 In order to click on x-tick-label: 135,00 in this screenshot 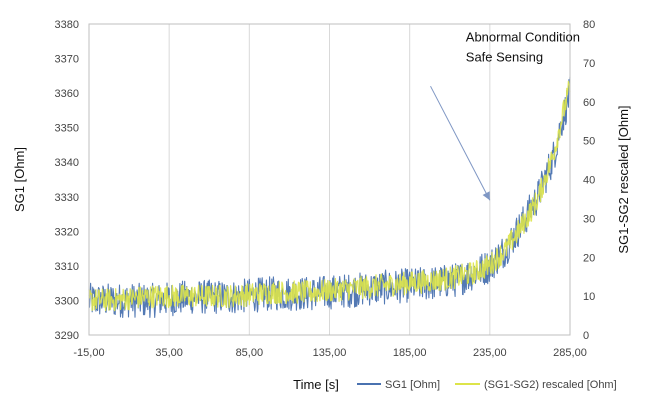, I will do `click(330, 353)`.